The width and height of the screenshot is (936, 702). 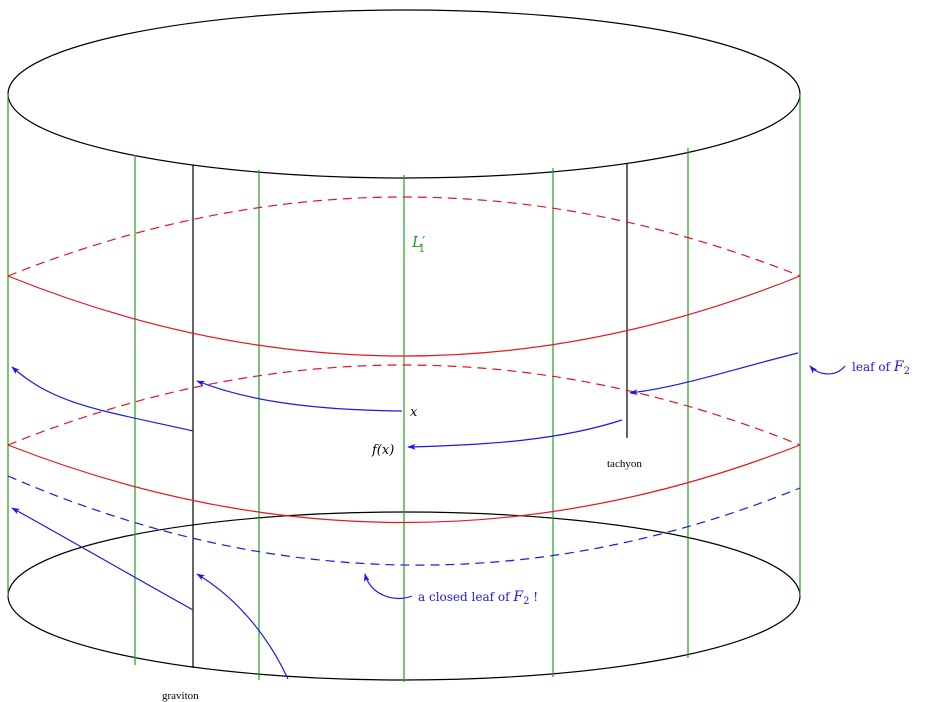 What do you see at coordinates (714, 374) in the screenshot?
I see `blue-leaf-right-upper` at bounding box center [714, 374].